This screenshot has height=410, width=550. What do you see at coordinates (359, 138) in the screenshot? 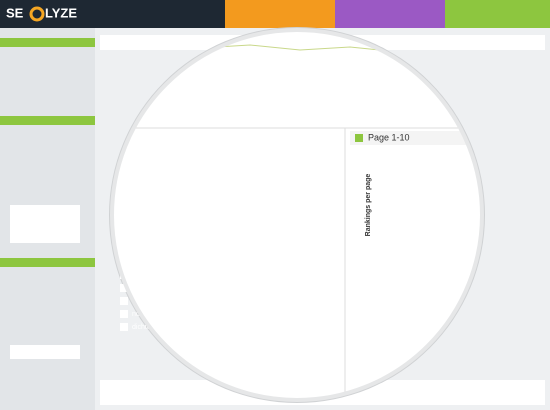
I see `panel-icon` at bounding box center [359, 138].